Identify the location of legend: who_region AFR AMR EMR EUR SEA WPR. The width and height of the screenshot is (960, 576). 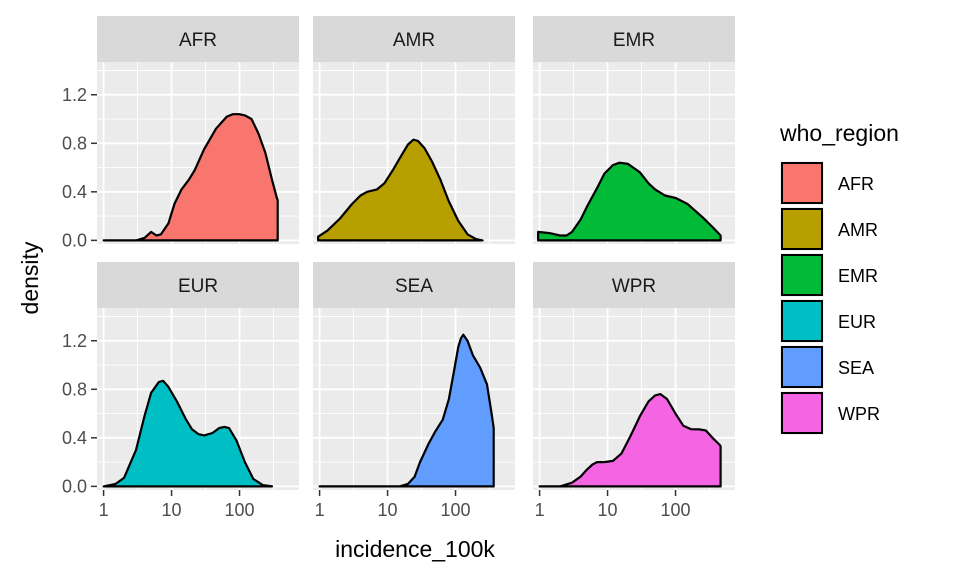
(839, 277).